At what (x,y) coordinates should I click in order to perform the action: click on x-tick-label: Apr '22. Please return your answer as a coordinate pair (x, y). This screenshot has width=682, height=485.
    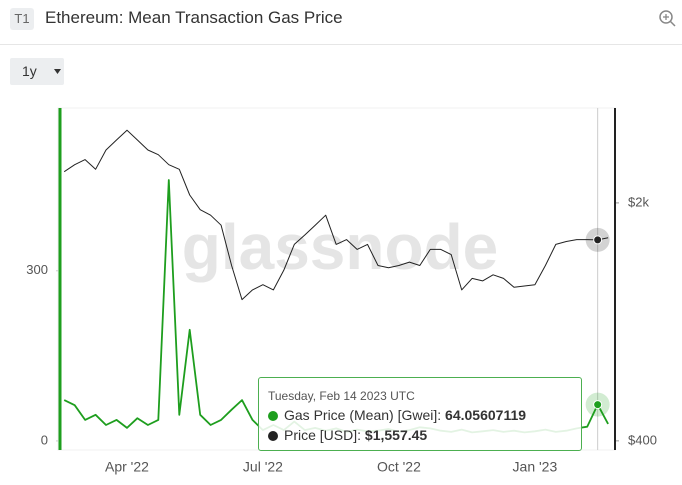
    Looking at the image, I should click on (127, 467).